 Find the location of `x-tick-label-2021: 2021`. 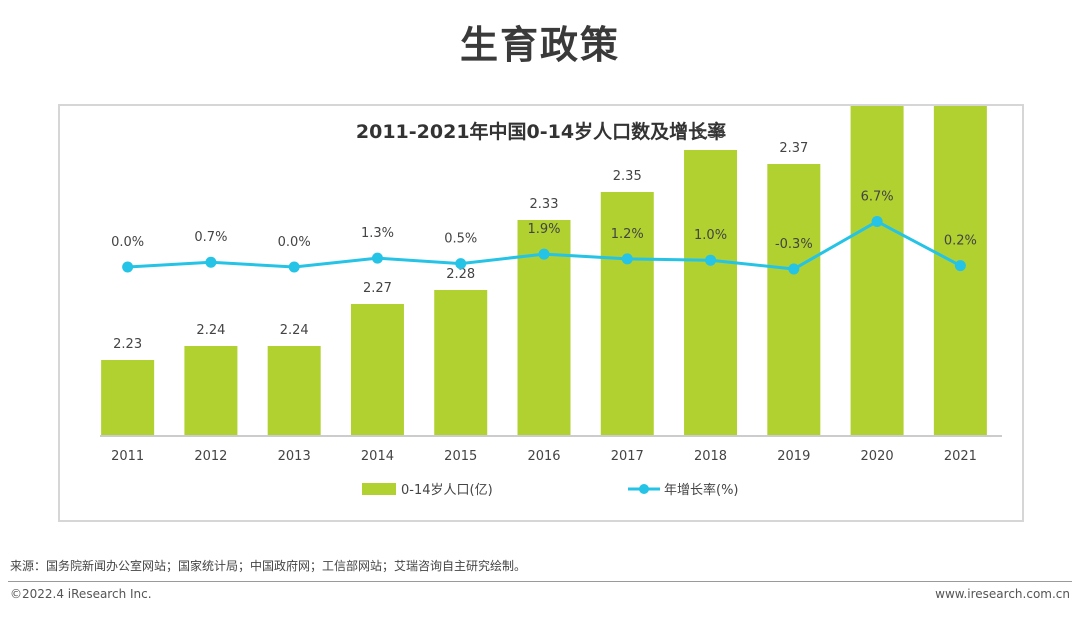

x-tick-label-2021: 2021 is located at coordinates (960, 456).